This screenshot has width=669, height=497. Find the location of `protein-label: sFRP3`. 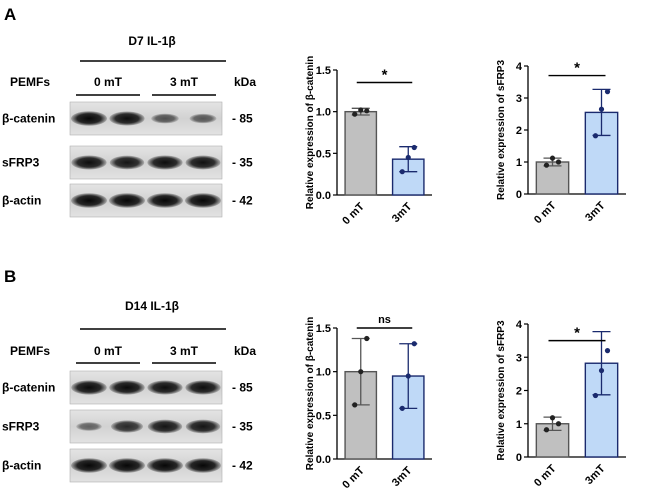

protein-label: sFRP3 is located at coordinates (21, 163).